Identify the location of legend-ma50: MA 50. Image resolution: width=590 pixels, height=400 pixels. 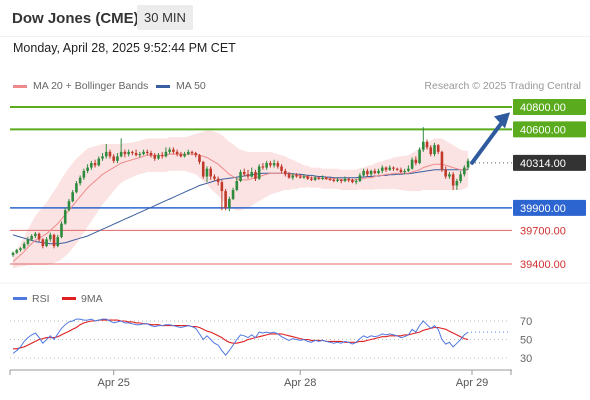
(181, 86).